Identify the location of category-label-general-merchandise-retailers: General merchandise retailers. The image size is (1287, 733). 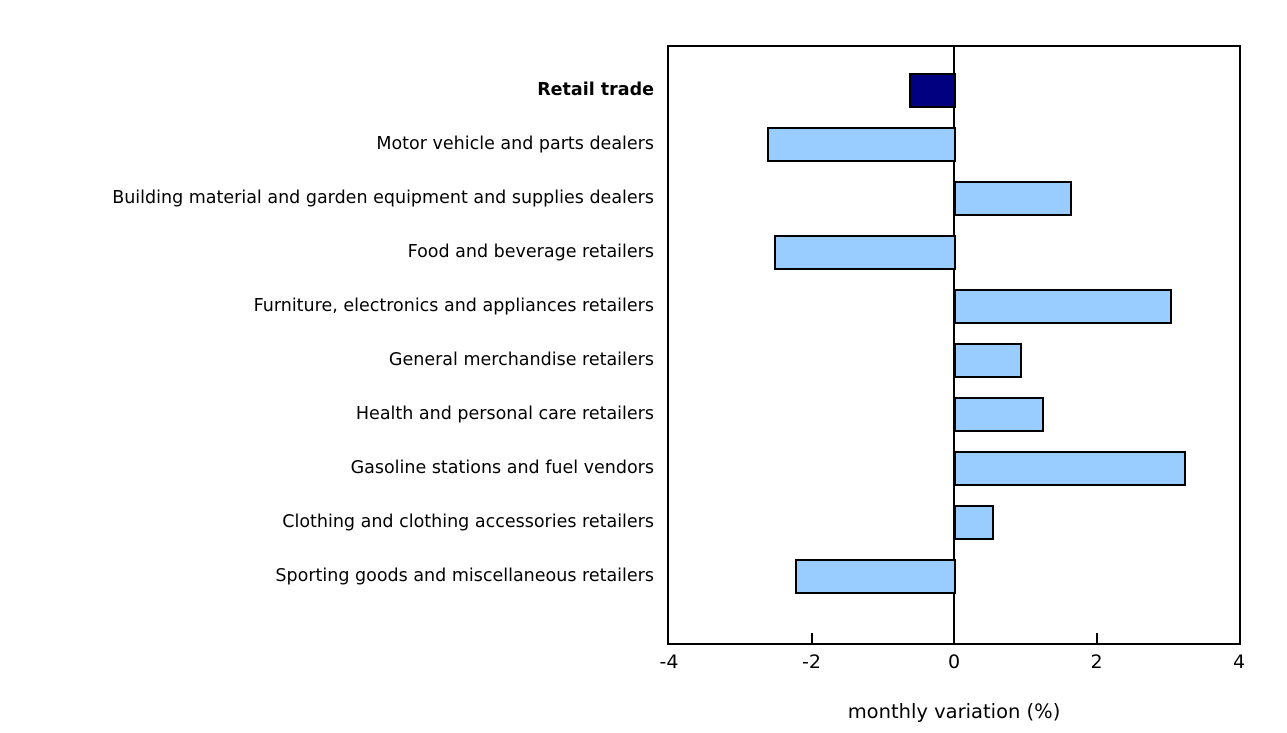
(521, 360).